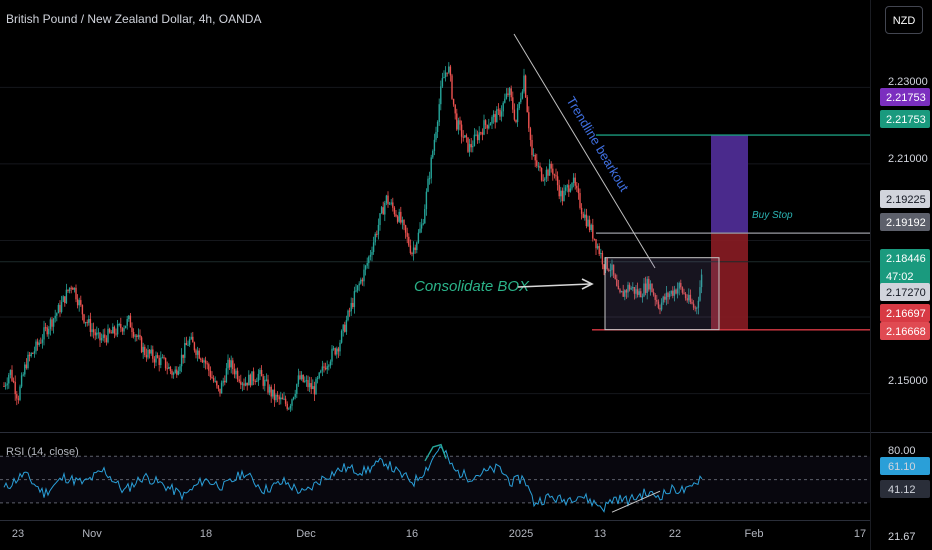  Describe the element at coordinates (662, 294) in the screenshot. I see `consolidation-box` at that location.